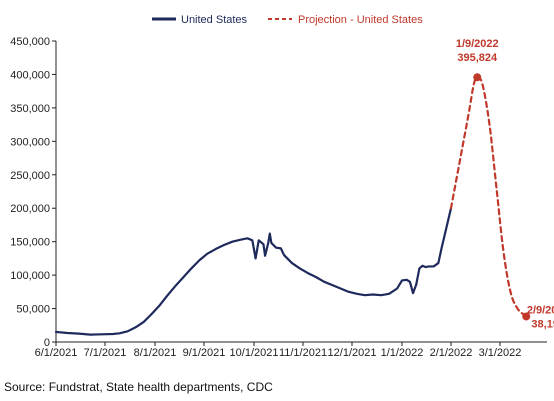 The height and width of the screenshot is (401, 554). Describe the element at coordinates (488, 197) in the screenshot. I see `series-line-projection` at that location.